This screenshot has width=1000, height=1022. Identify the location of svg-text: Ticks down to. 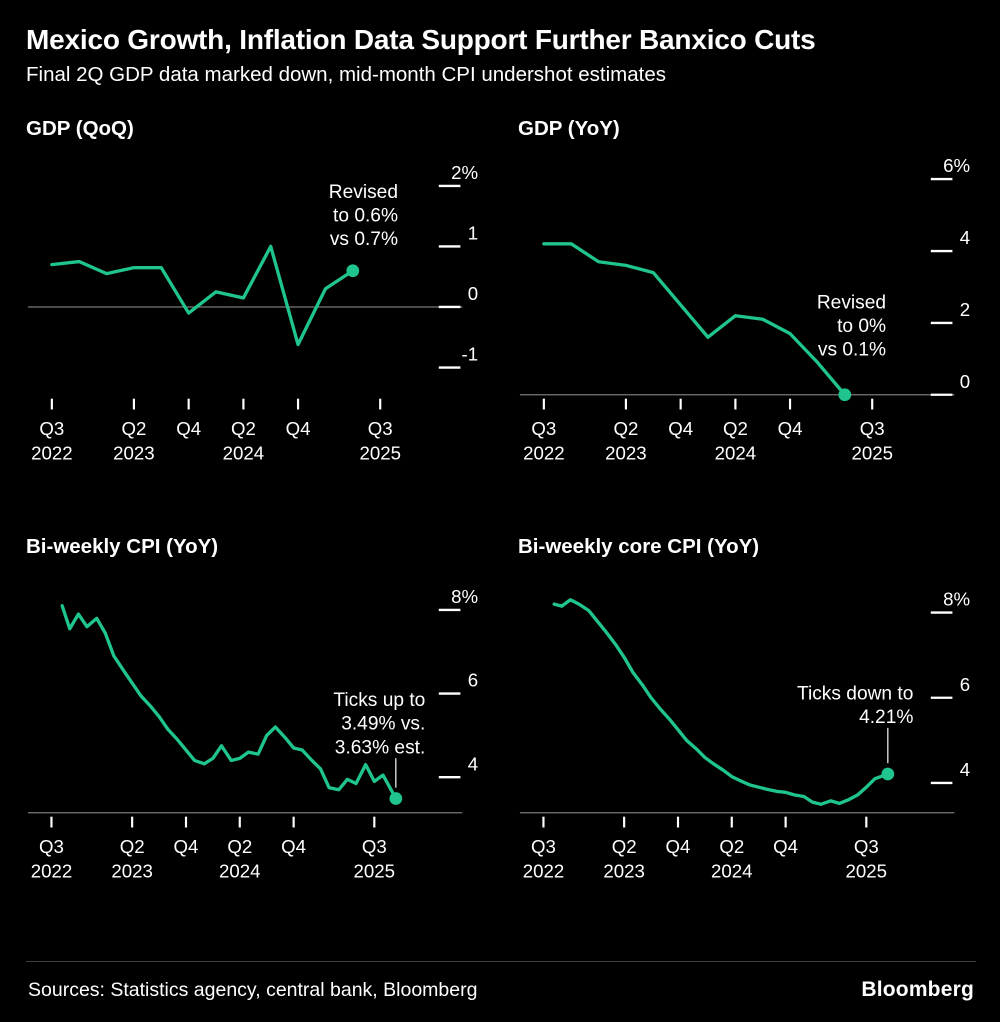
(855, 694).